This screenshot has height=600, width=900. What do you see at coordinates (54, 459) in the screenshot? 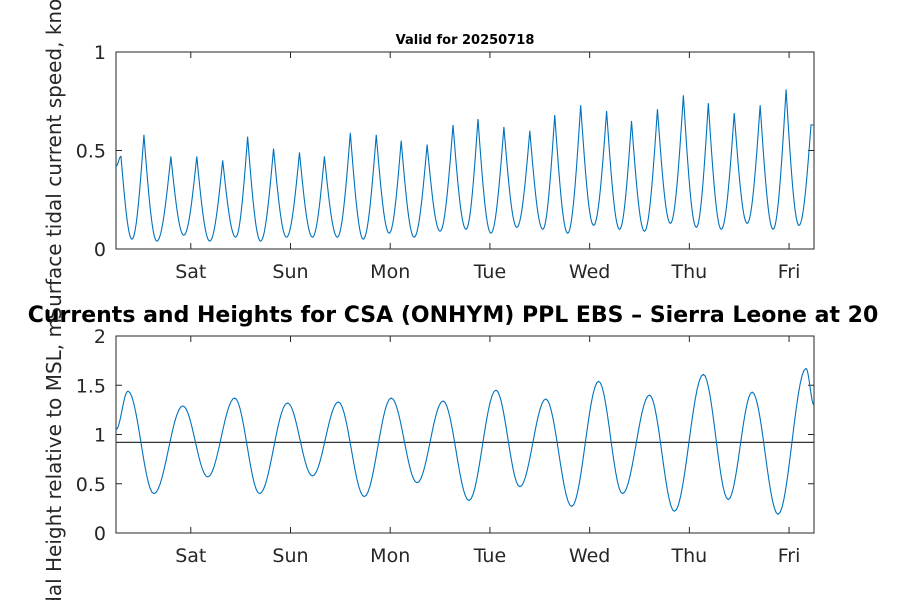
I see `height-y-axis-label: Tidal Height relative to MSL, m` at bounding box center [54, 459].